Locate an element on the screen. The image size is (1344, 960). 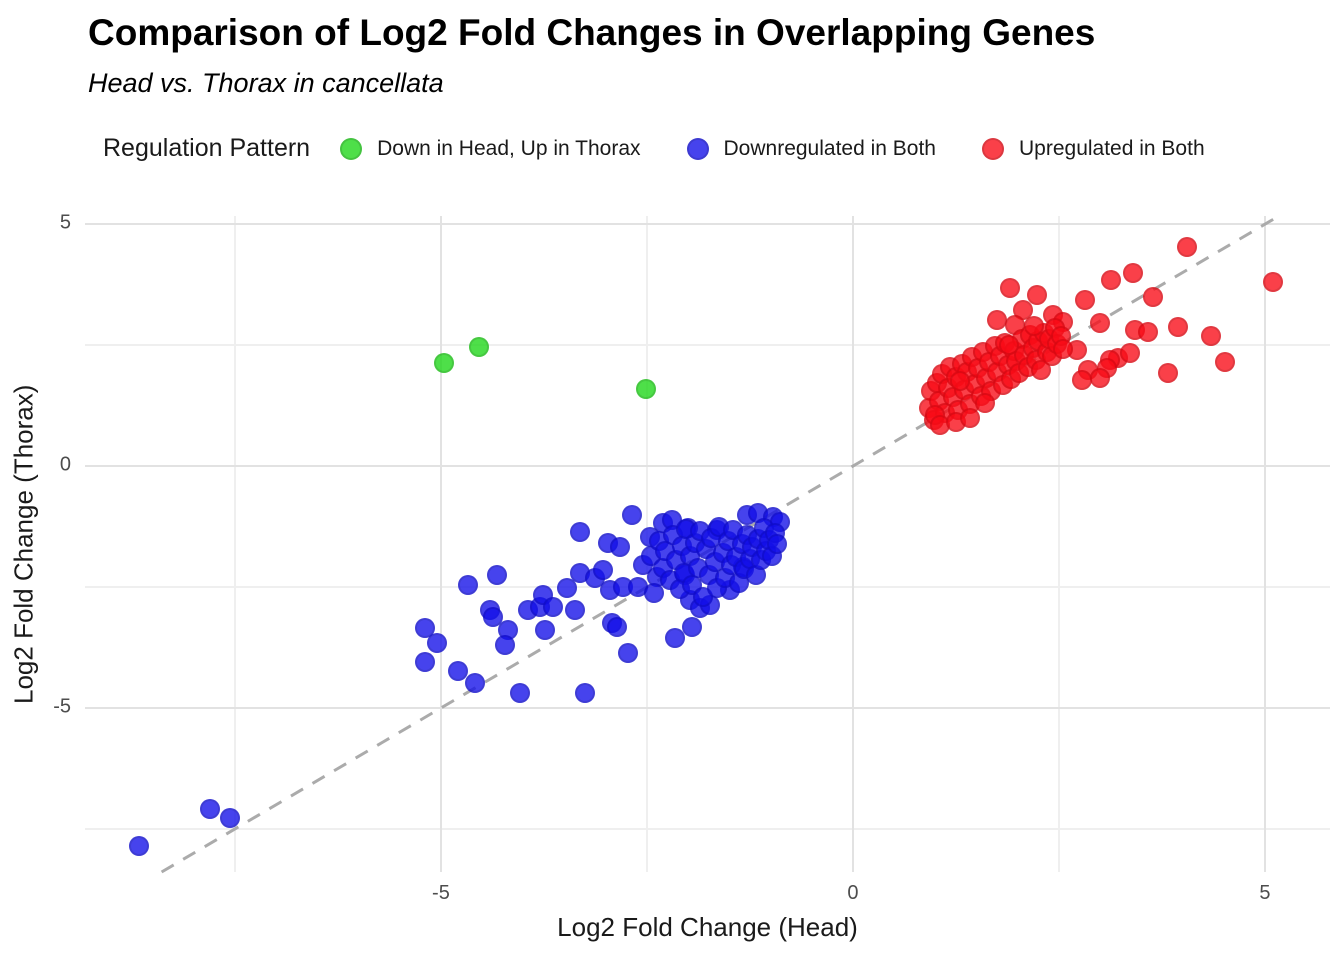
x-tick-label: -5 is located at coordinates (441, 893).